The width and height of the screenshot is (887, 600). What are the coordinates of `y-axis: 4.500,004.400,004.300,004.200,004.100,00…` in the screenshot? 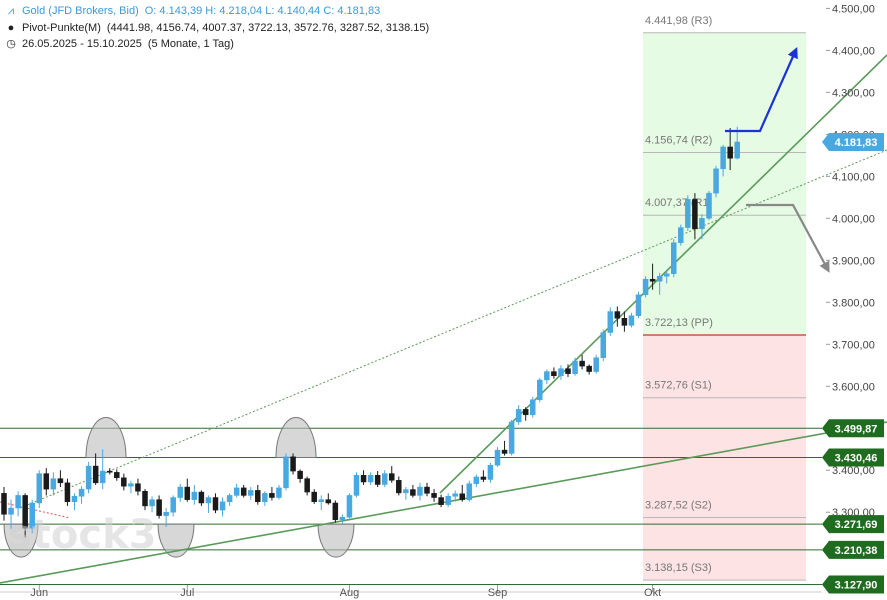 It's located at (850, 261).